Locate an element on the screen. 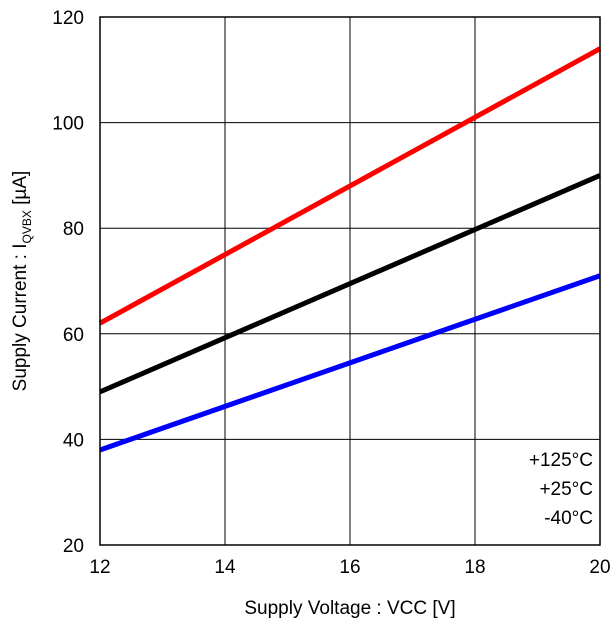 The height and width of the screenshot is (625, 616). x-tick-labels: 12 14 16 18 20 is located at coordinates (349, 567).